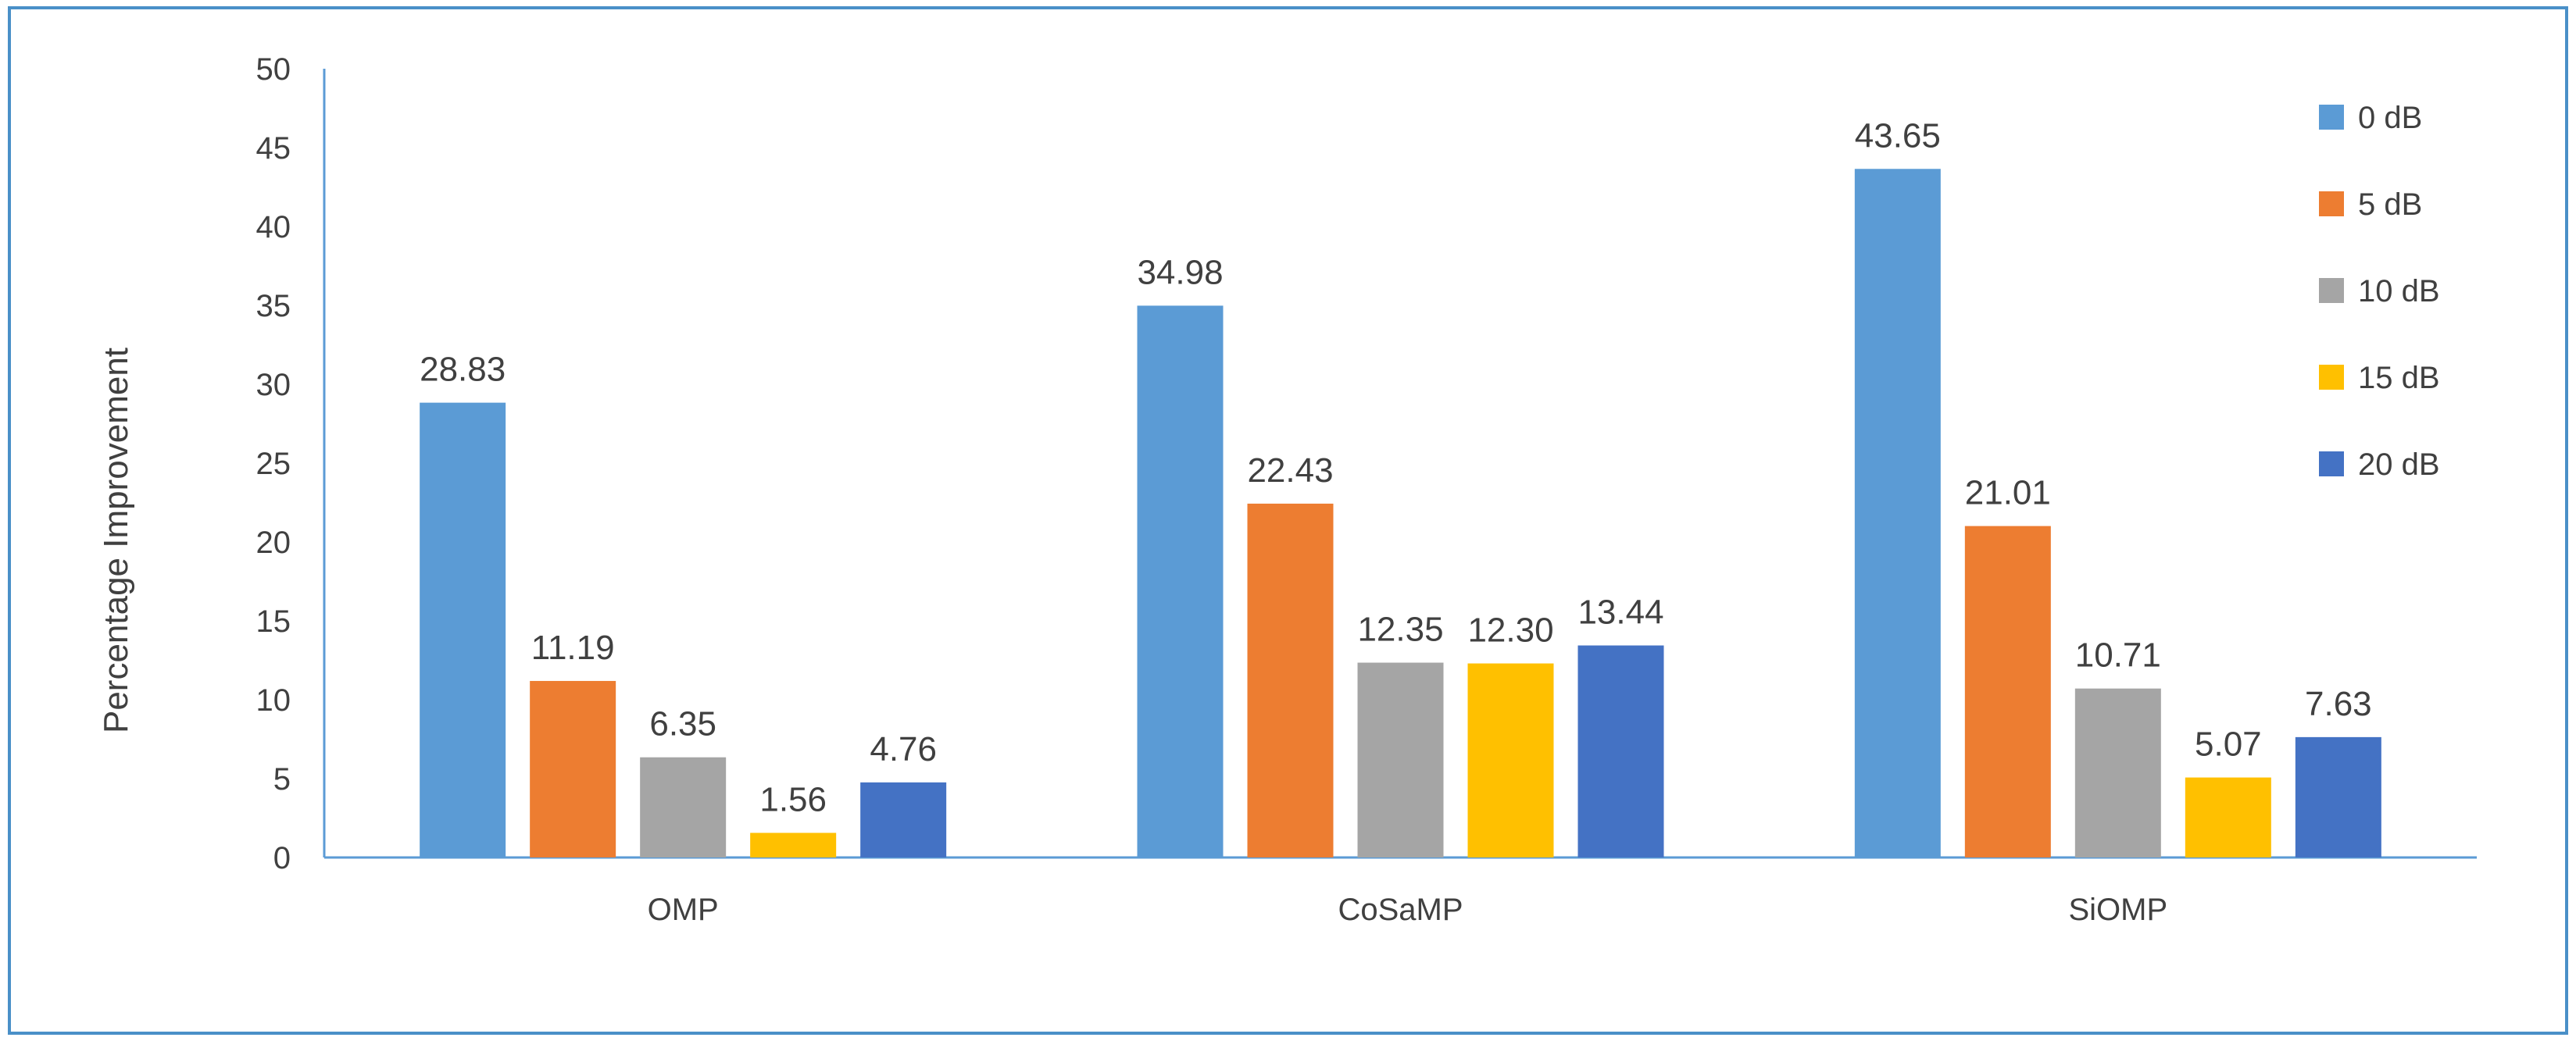  I want to click on bar-siomp-10db, so click(2118, 772).